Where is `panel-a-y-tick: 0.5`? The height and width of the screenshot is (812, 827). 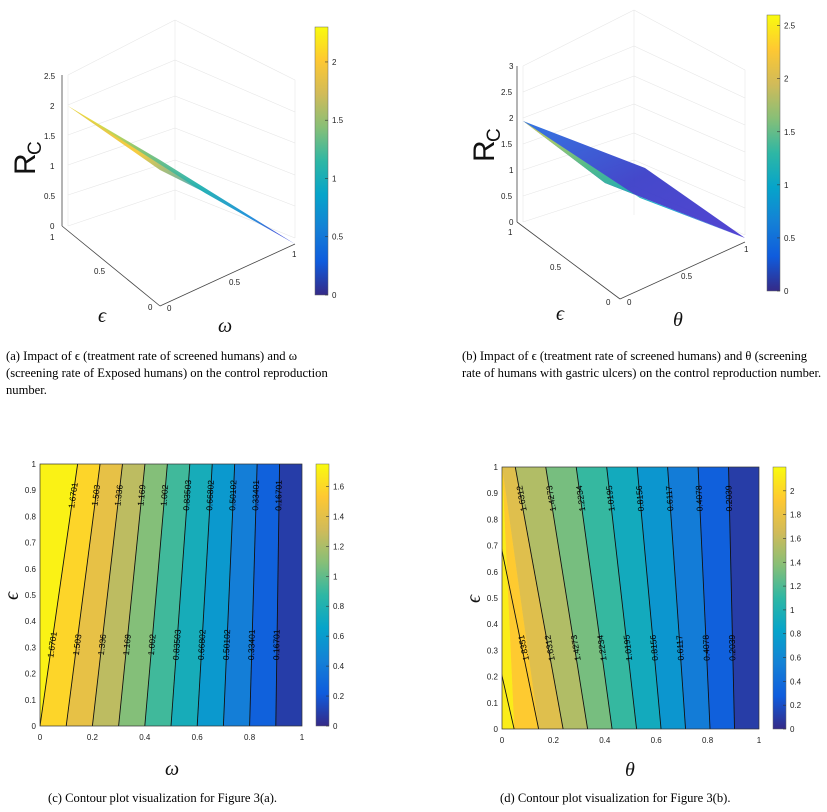 panel-a-y-tick: 0.5 is located at coordinates (235, 282).